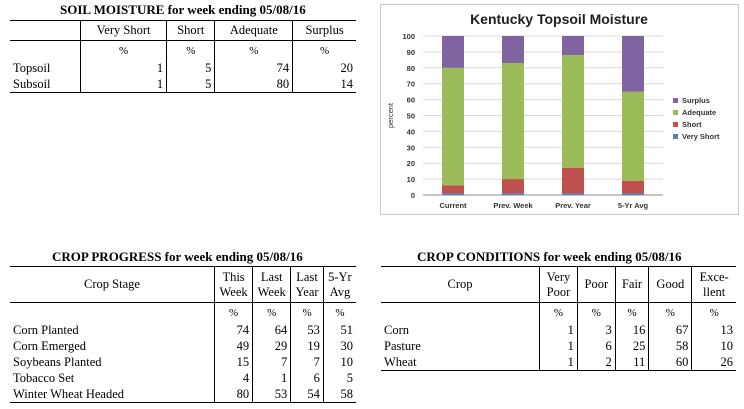 The height and width of the screenshot is (409, 744). I want to click on col-adequate: Adequate, so click(253, 30).